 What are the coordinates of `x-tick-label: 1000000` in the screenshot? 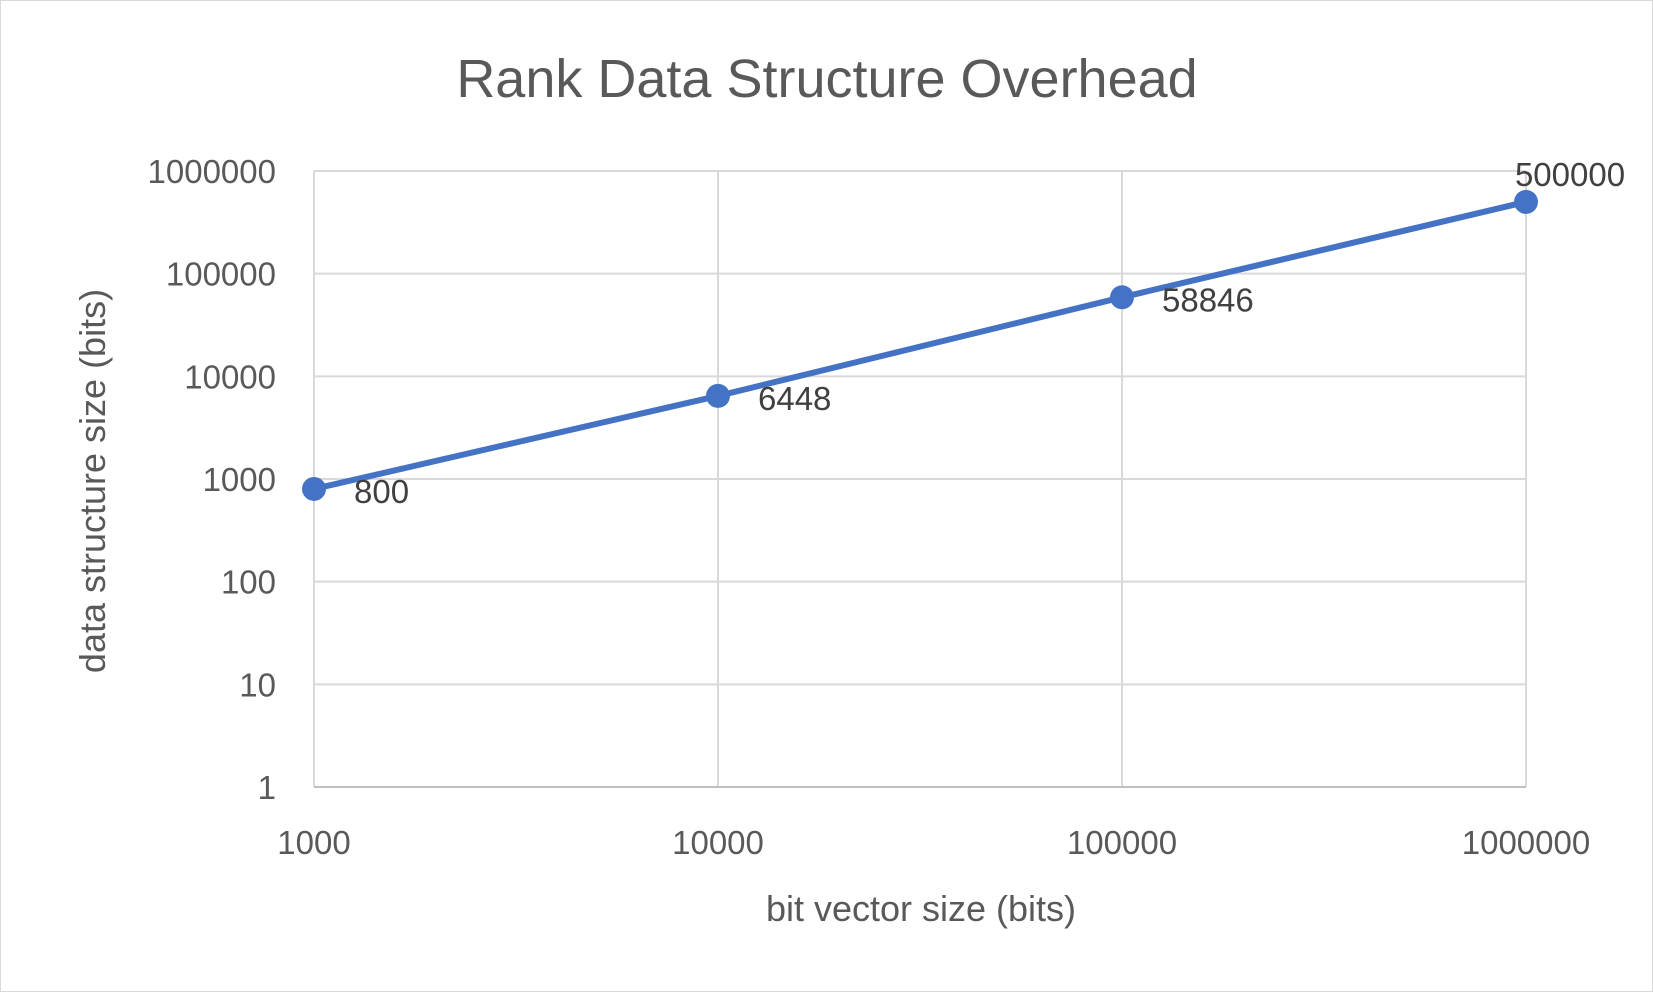 It's located at (1526, 842).